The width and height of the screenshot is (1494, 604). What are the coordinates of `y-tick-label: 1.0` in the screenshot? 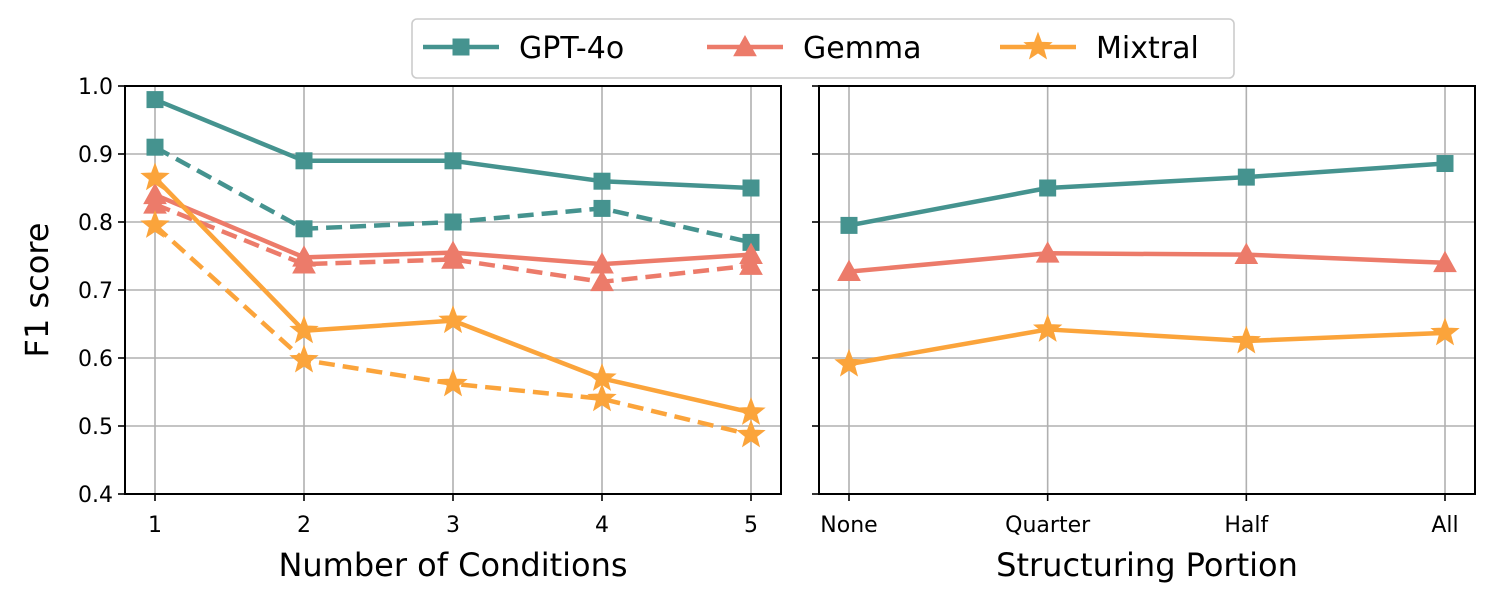 It's located at (95, 87).